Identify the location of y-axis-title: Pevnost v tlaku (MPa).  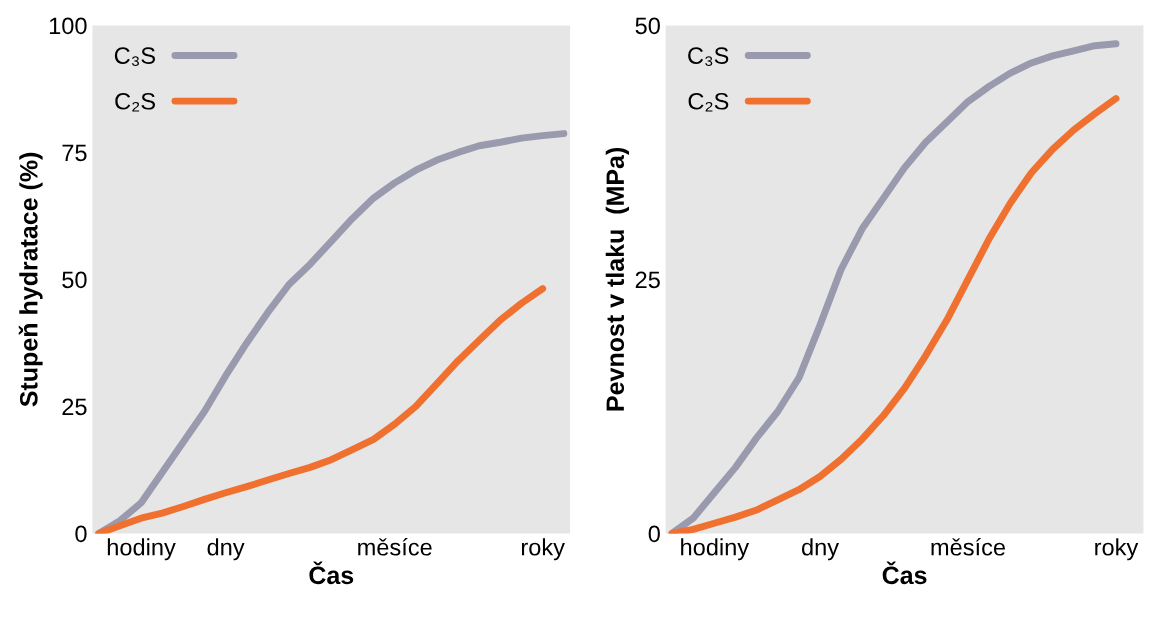
(617, 279).